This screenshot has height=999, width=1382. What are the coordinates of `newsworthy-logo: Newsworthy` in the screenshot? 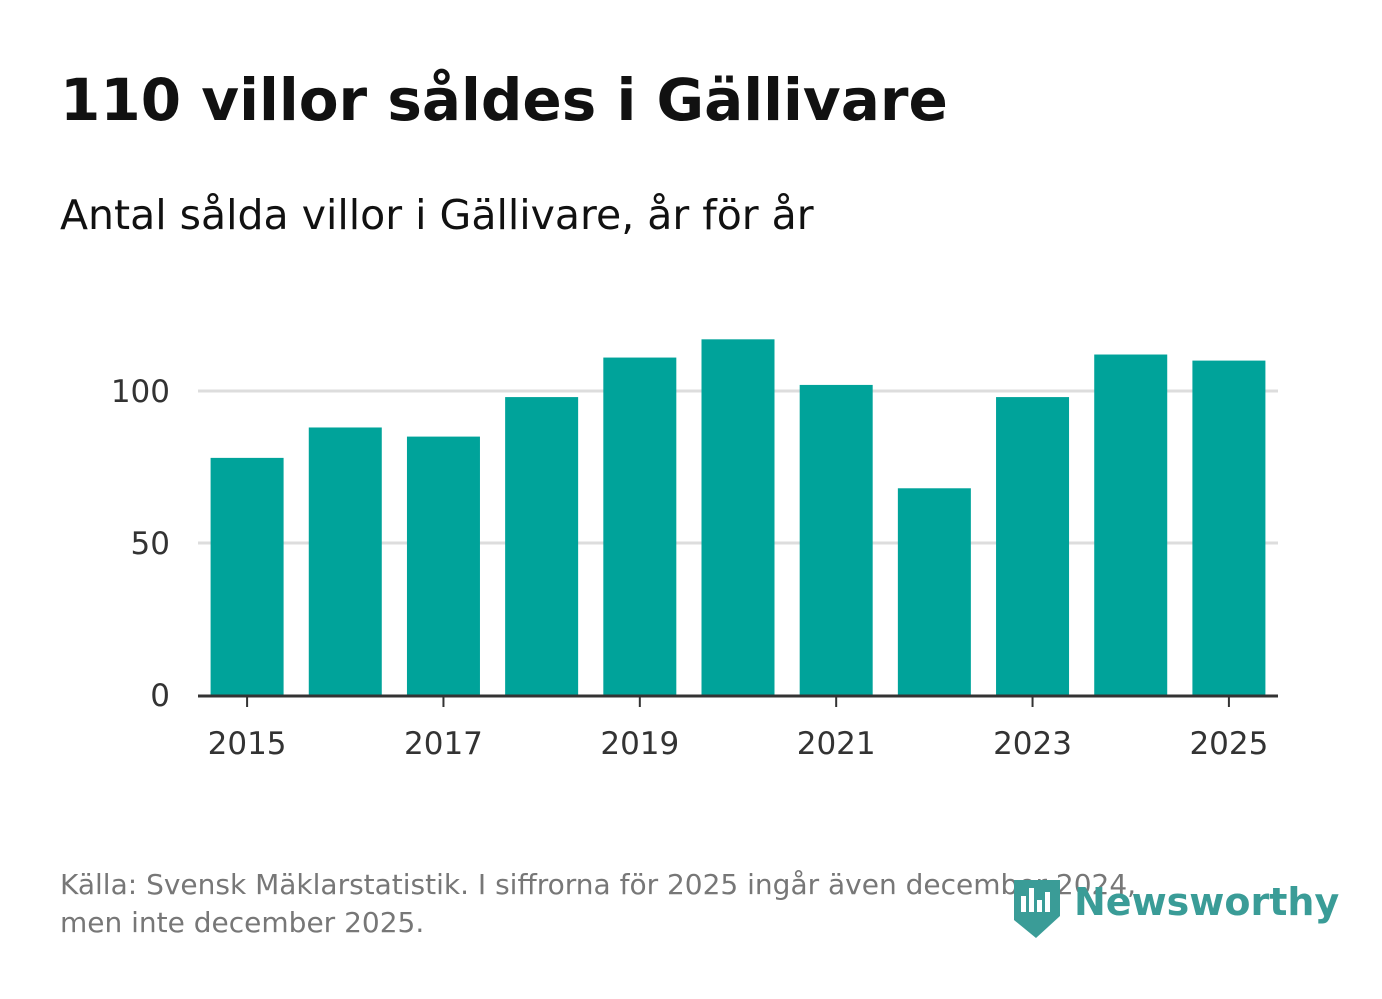 It's located at (1175, 907).